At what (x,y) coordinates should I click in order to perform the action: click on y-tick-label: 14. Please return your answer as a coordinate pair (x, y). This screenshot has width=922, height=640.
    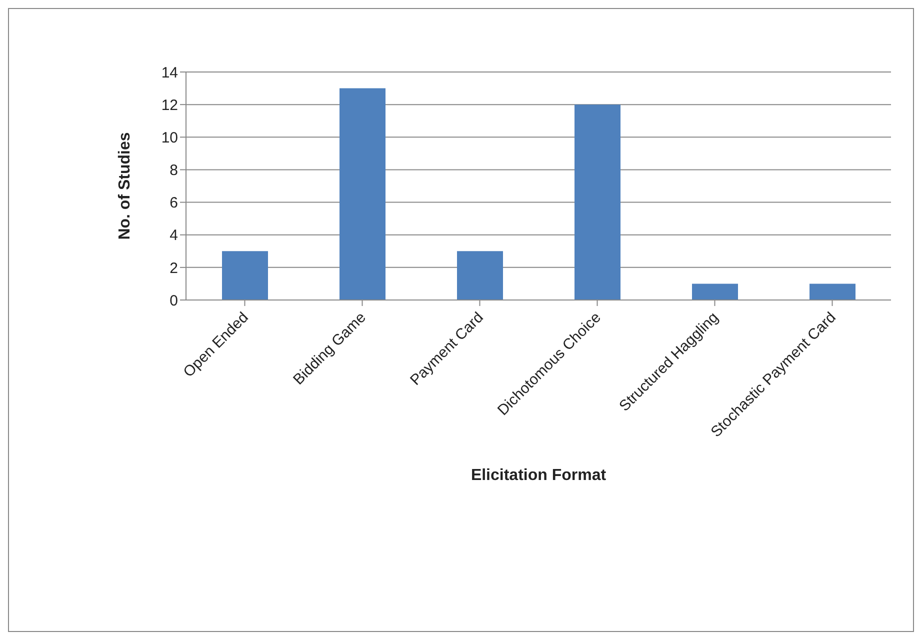
    Looking at the image, I should click on (169, 73).